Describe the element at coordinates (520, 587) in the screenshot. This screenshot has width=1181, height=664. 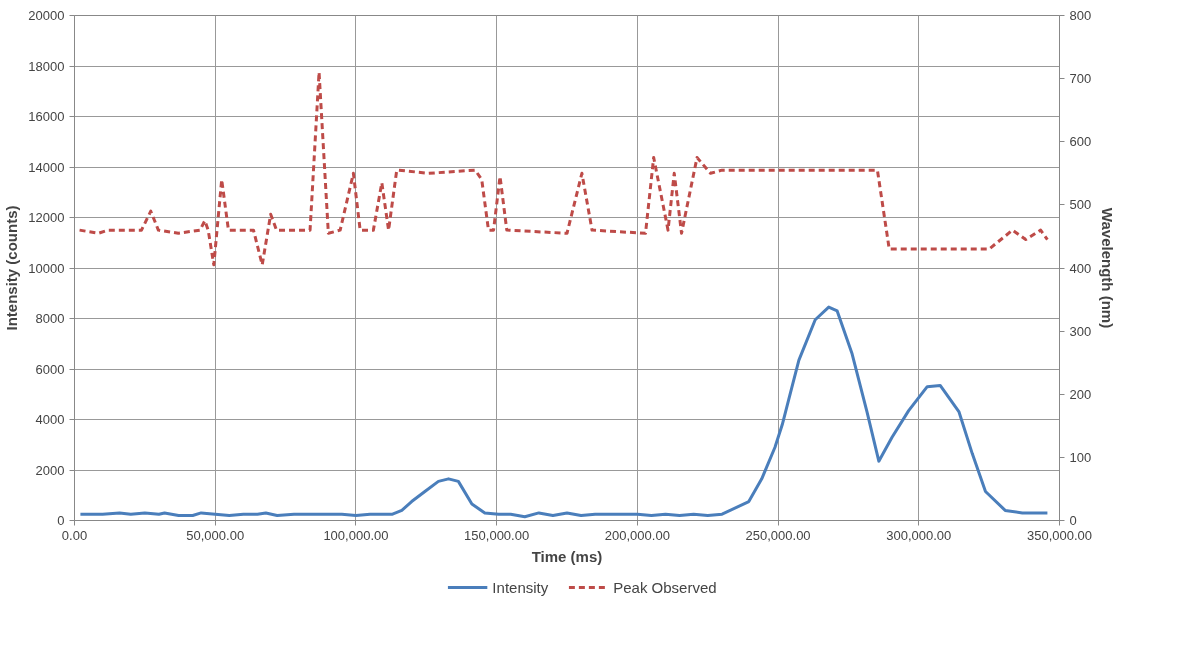
I see `legend-label: Intensity` at that location.